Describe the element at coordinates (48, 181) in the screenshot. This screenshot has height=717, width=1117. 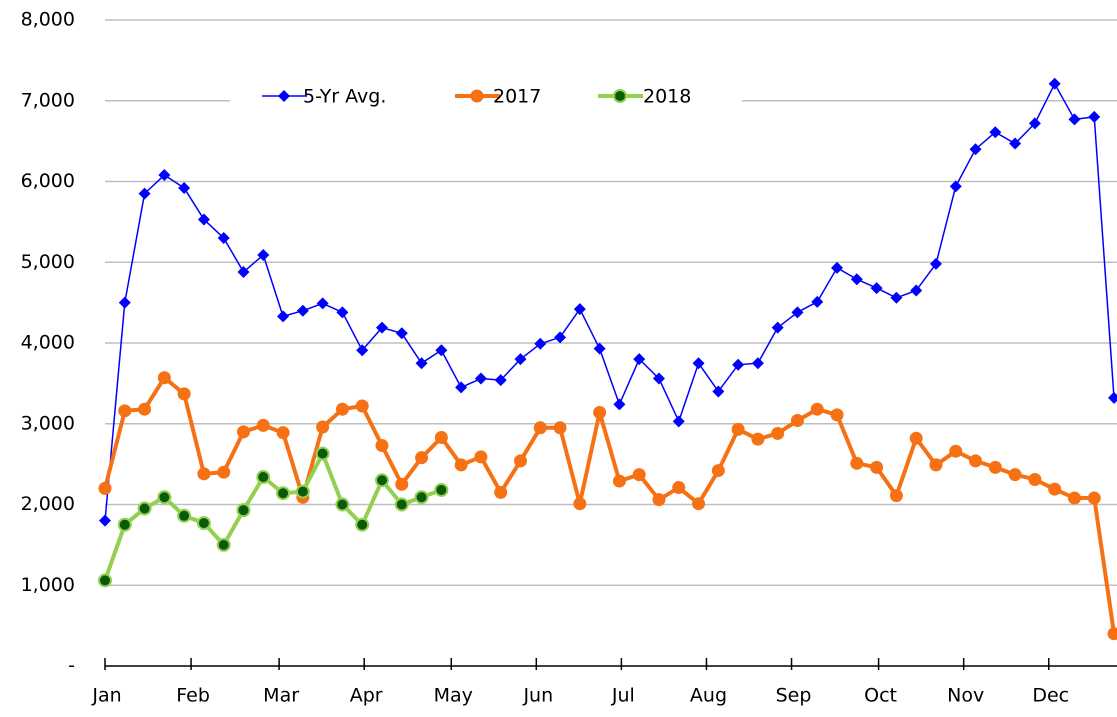
I see `y-tick-label: 6,000` at that location.